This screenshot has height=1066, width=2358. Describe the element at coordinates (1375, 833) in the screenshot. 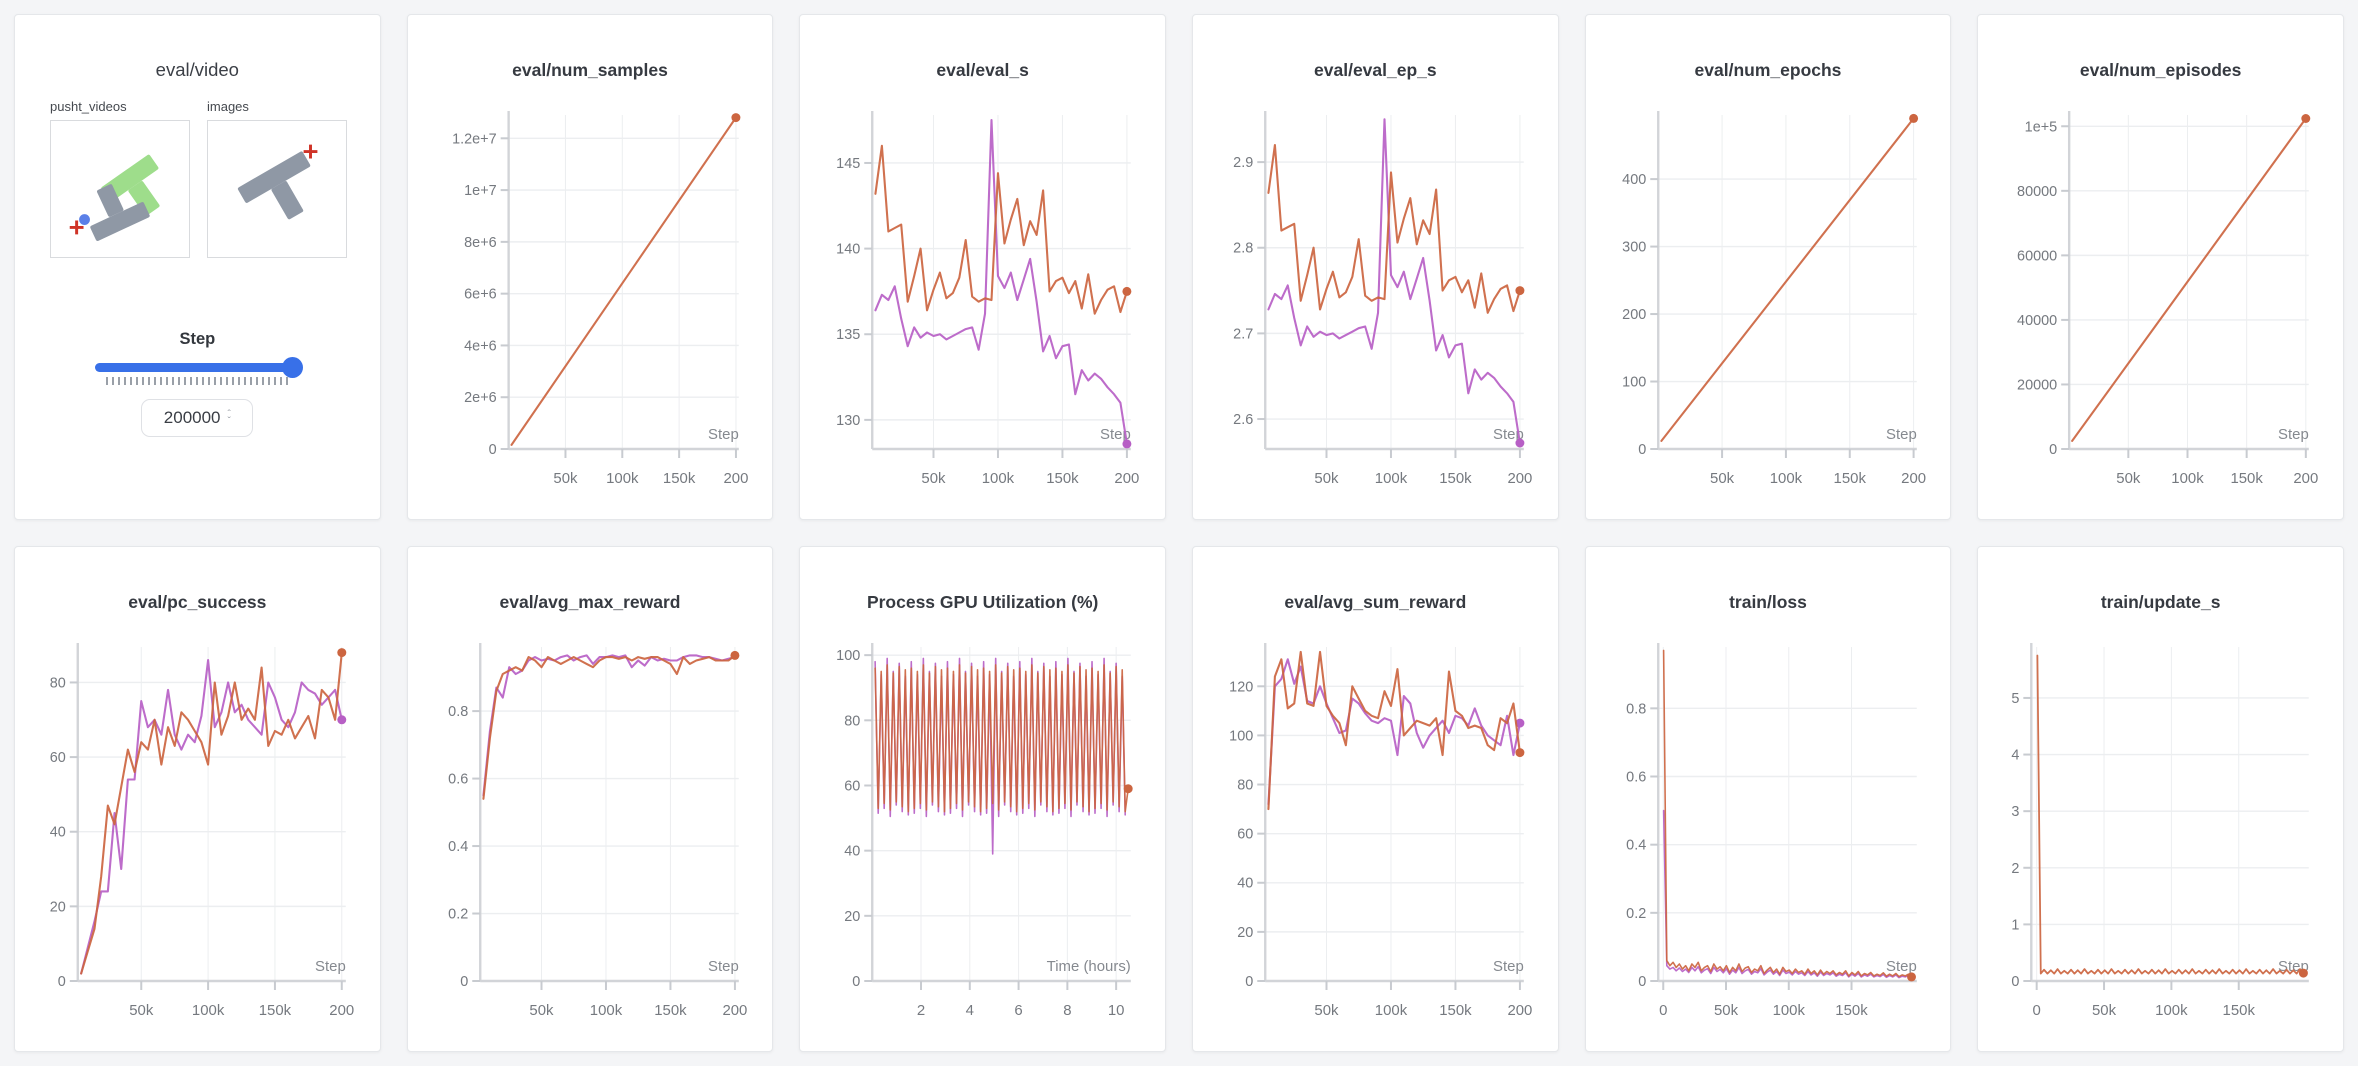

I see `line-chart-eval-avg-sum-reward: 50k 100k 150k 200 0 20 40 60 80 100 120 Step` at that location.